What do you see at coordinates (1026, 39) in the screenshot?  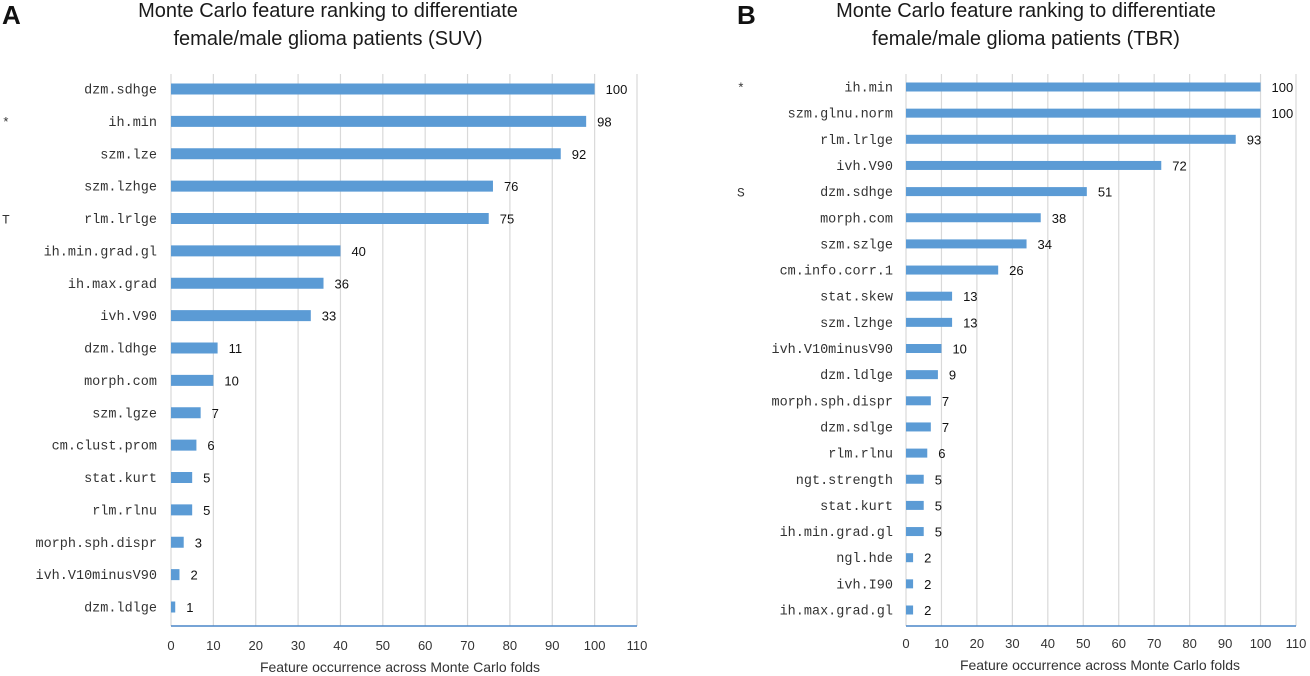 I see `chart-b-title-line-2: female/male glioma patients (TBR)` at bounding box center [1026, 39].